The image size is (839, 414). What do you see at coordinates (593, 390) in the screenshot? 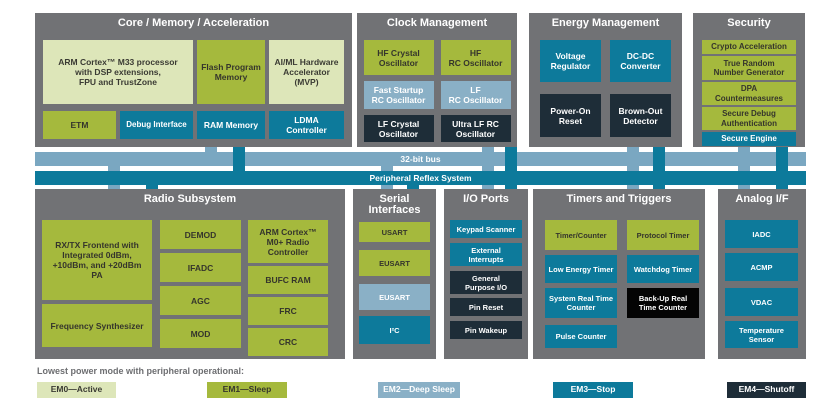
I see `legend-em3-stop: EM3—Stop` at bounding box center [593, 390].